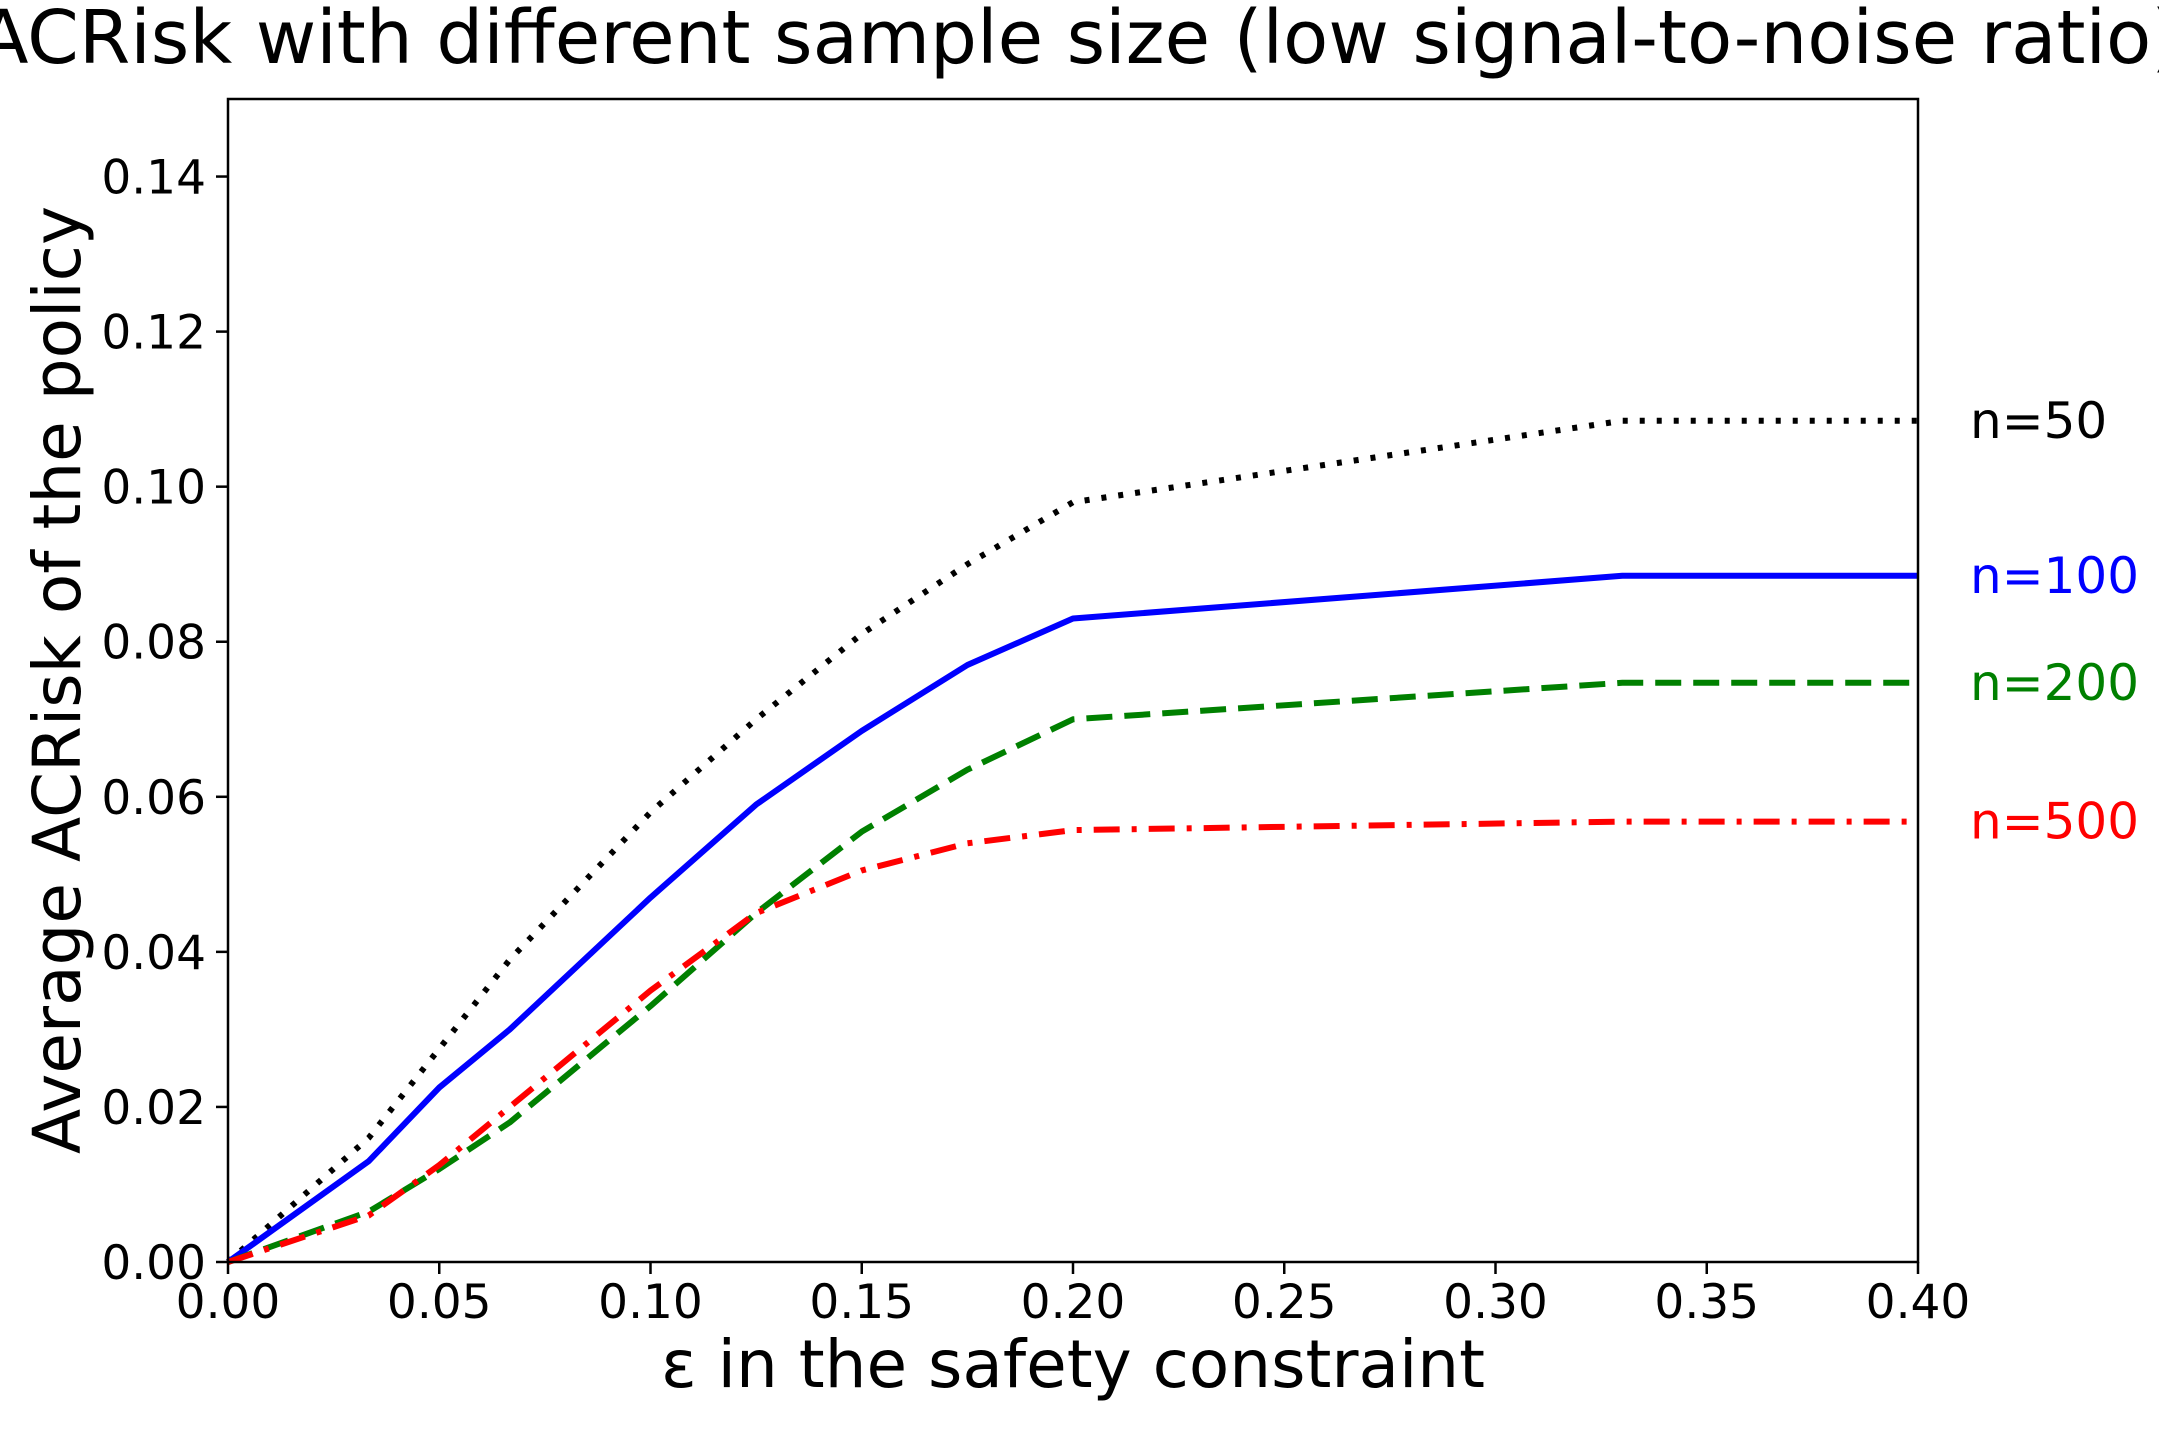  I want to click on x-axis: 0.00 0.05 0.10 0.15 0.20 0.25 0.30 0.35 0.40, so click(1073, 1296).